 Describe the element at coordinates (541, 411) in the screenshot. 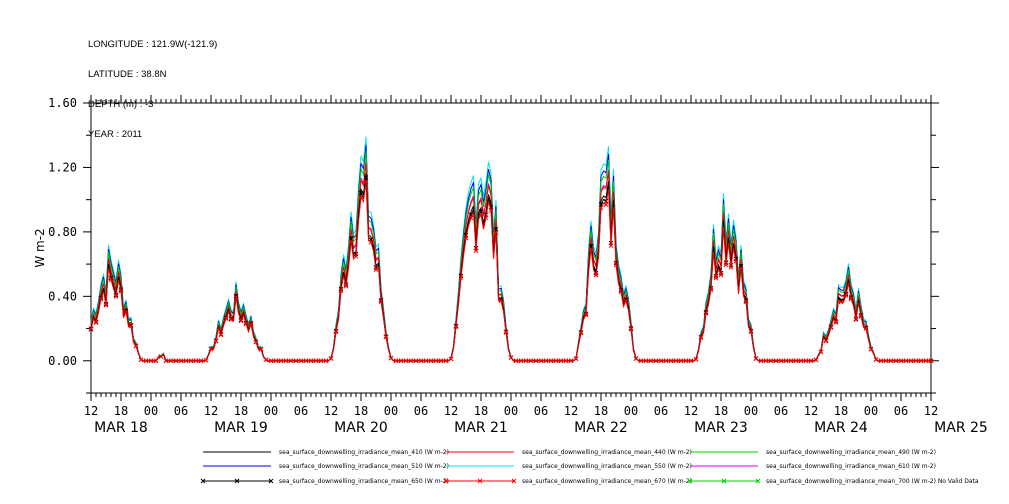

I see `x-tick-label: 06` at that location.